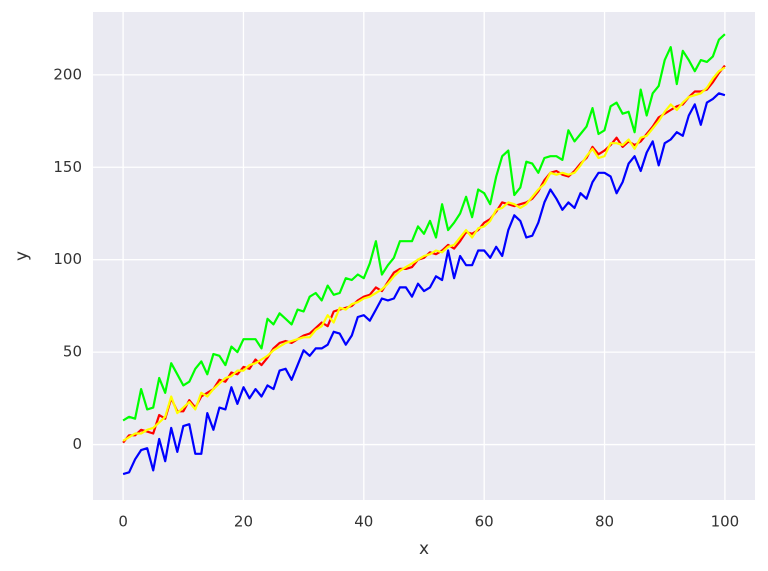 The height and width of the screenshot is (571, 768). Describe the element at coordinates (67, 259) in the screenshot. I see `y-tick-label: 100` at that location.